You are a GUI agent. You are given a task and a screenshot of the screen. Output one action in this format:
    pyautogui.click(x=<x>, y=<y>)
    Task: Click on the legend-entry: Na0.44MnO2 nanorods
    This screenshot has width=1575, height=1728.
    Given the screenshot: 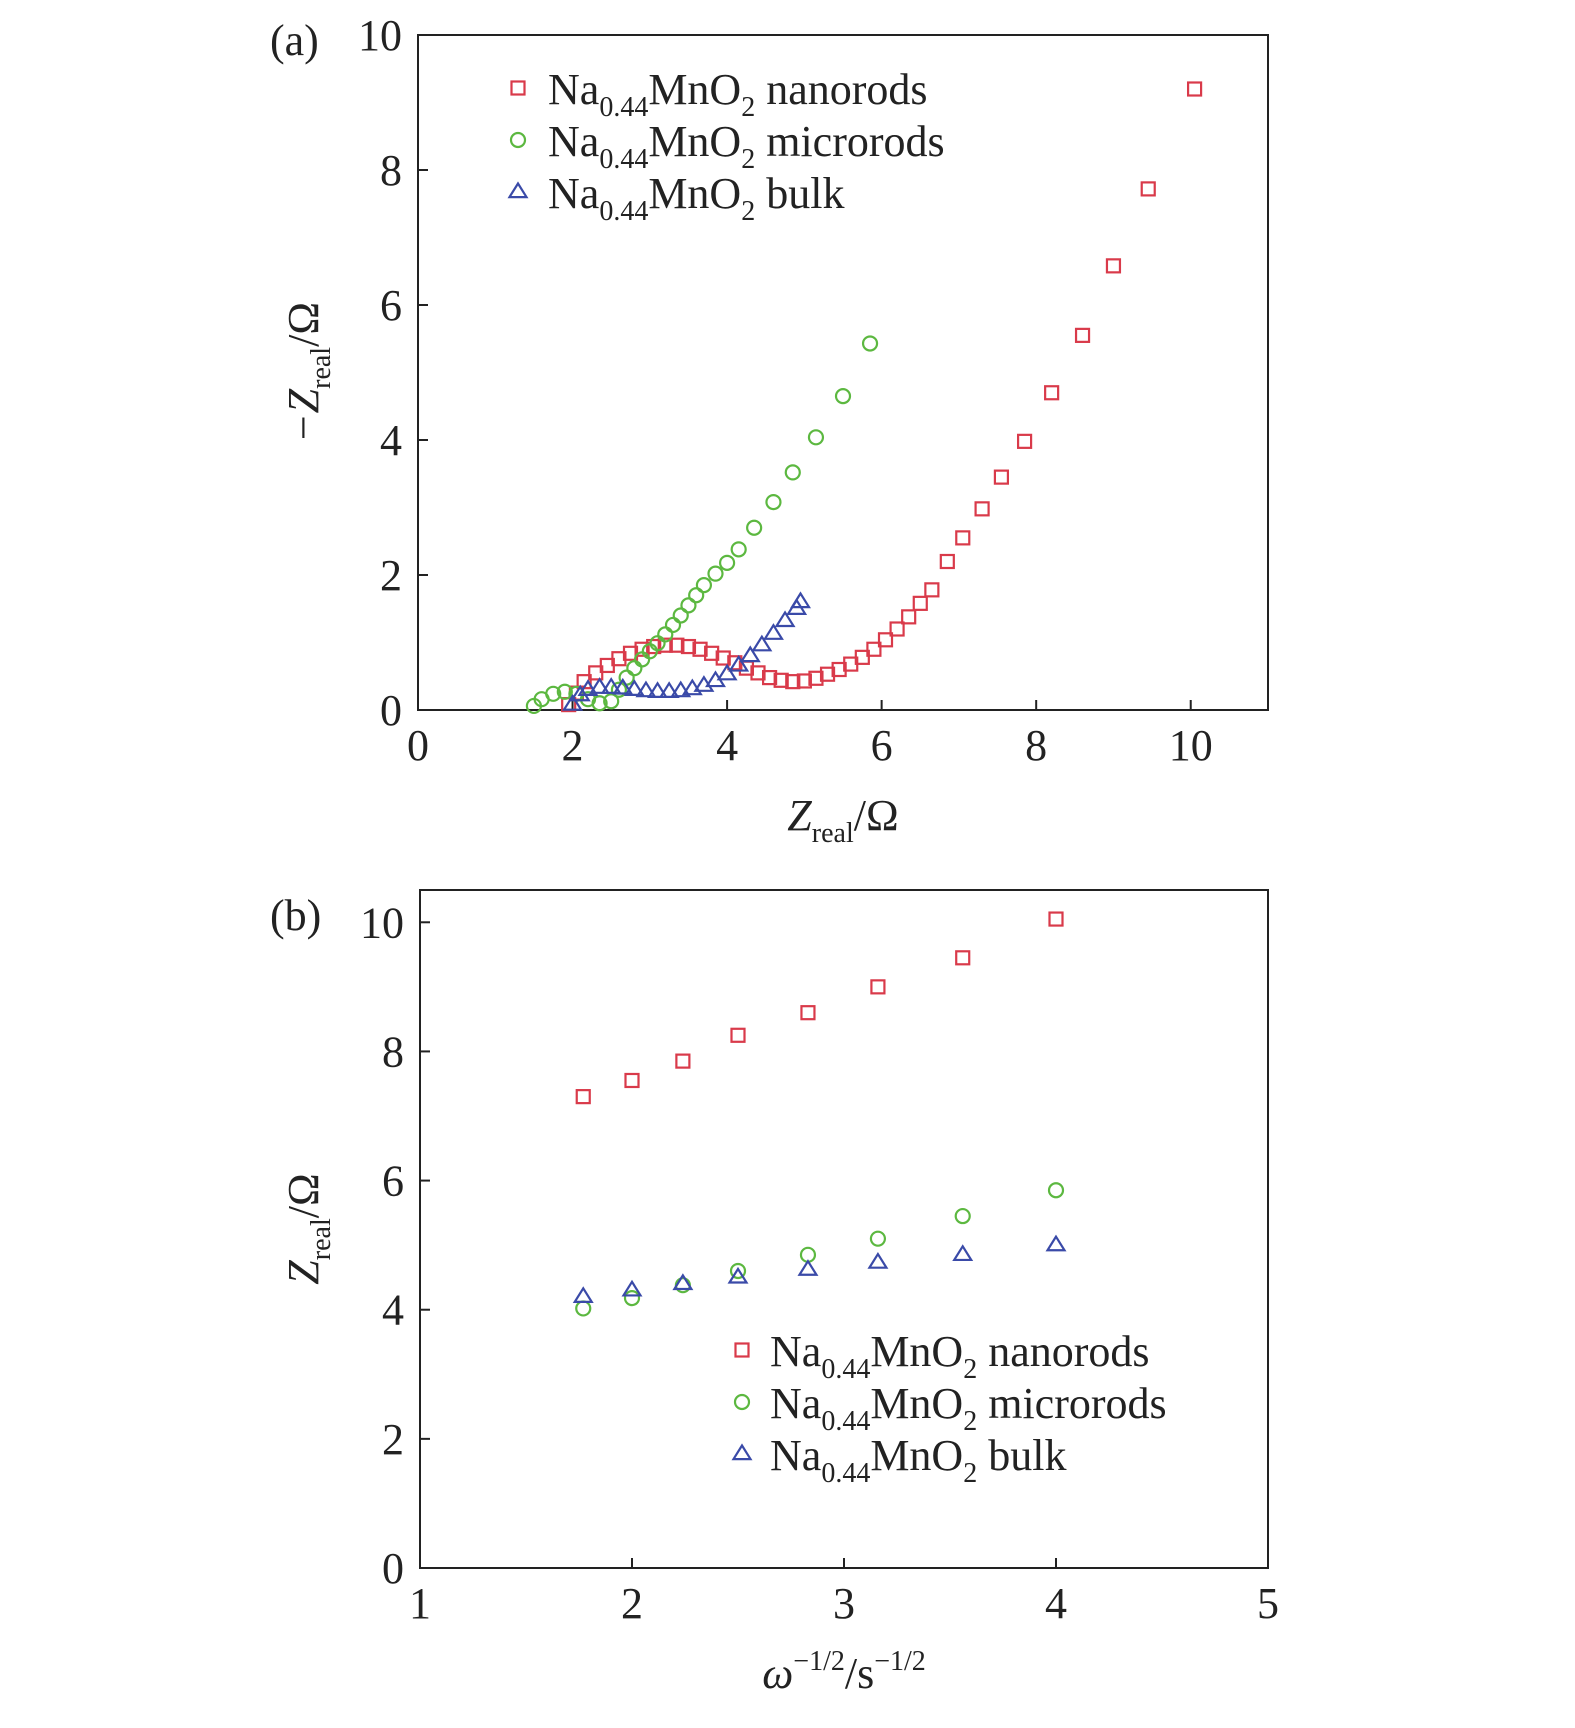 What is the action you would take?
    pyautogui.click(x=738, y=94)
    